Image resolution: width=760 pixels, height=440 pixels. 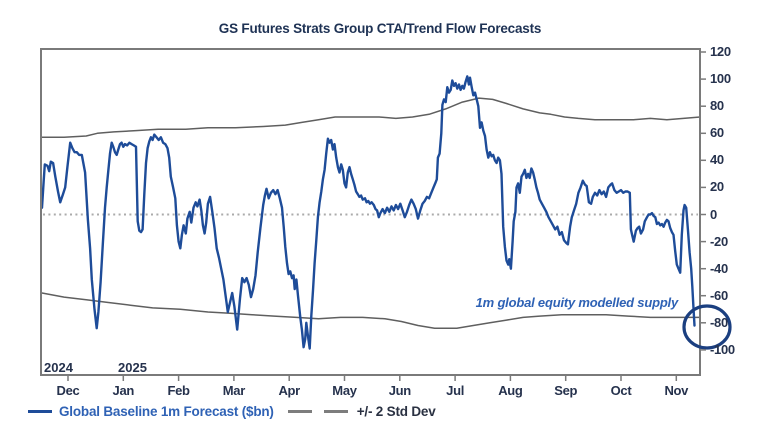 I want to click on y-tick-label-20: 20, so click(x=717, y=187).